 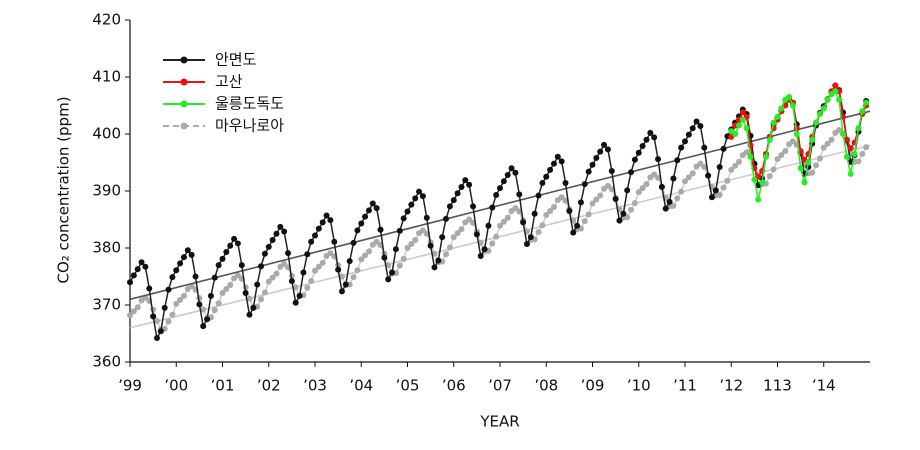 What do you see at coordinates (731, 386) in the screenshot?
I see `x-tick-label: ’12` at bounding box center [731, 386].